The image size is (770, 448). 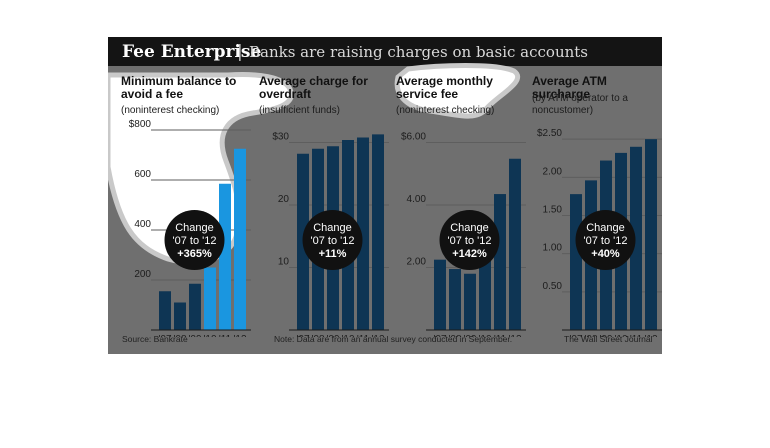 I want to click on white-highlight-blob-left, so click(x=201, y=168).